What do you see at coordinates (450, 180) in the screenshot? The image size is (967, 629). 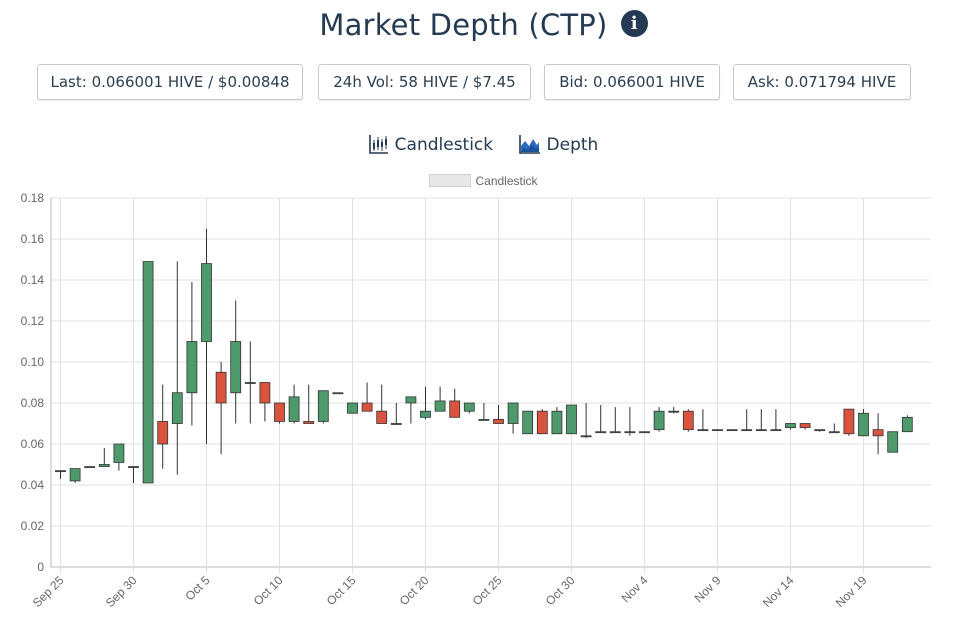 I see `legend-swatch` at bounding box center [450, 180].